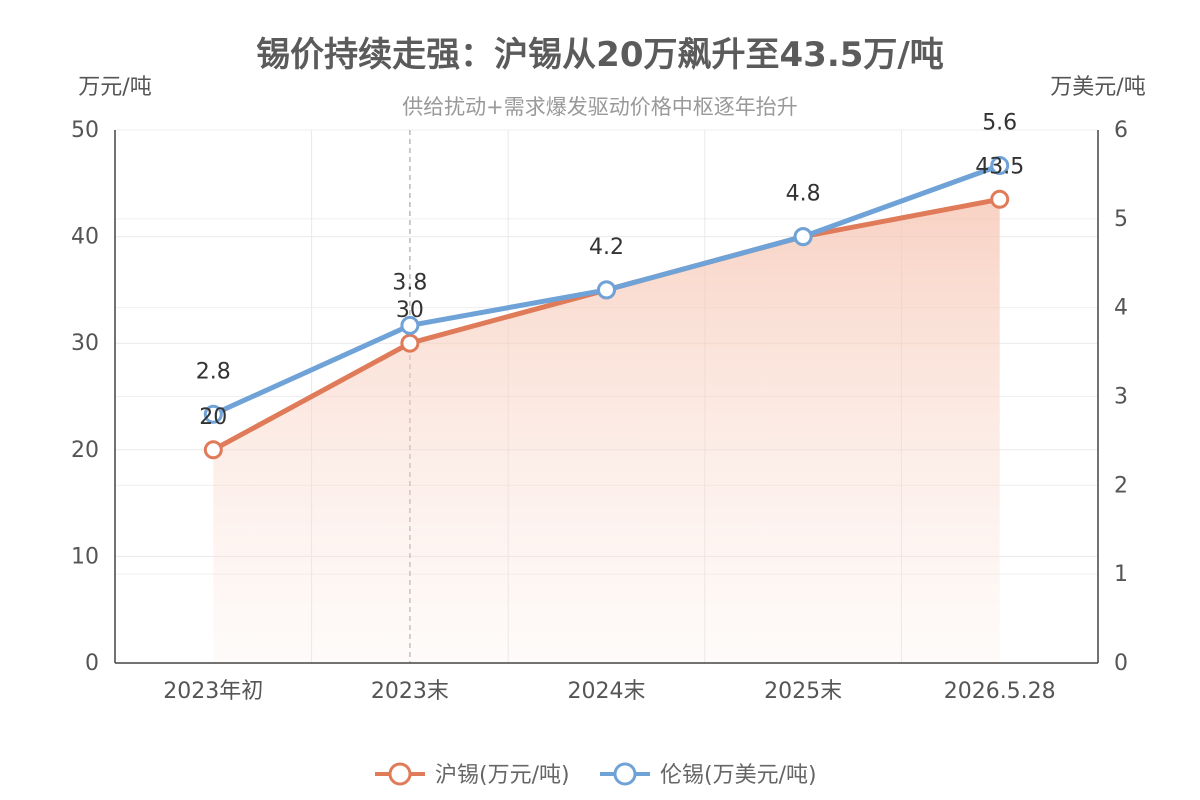 The height and width of the screenshot is (800, 1200). Describe the element at coordinates (1121, 397) in the screenshot. I see `right-tick-label: 3` at that location.